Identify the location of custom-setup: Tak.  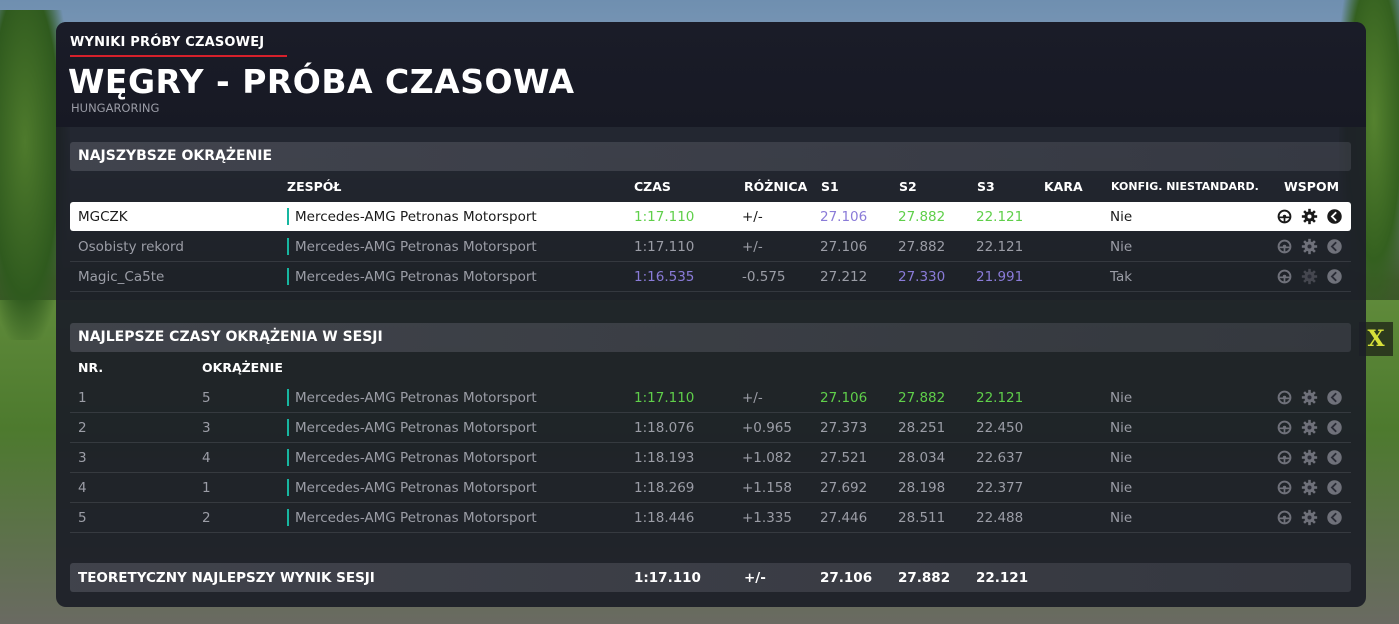
(1121, 277).